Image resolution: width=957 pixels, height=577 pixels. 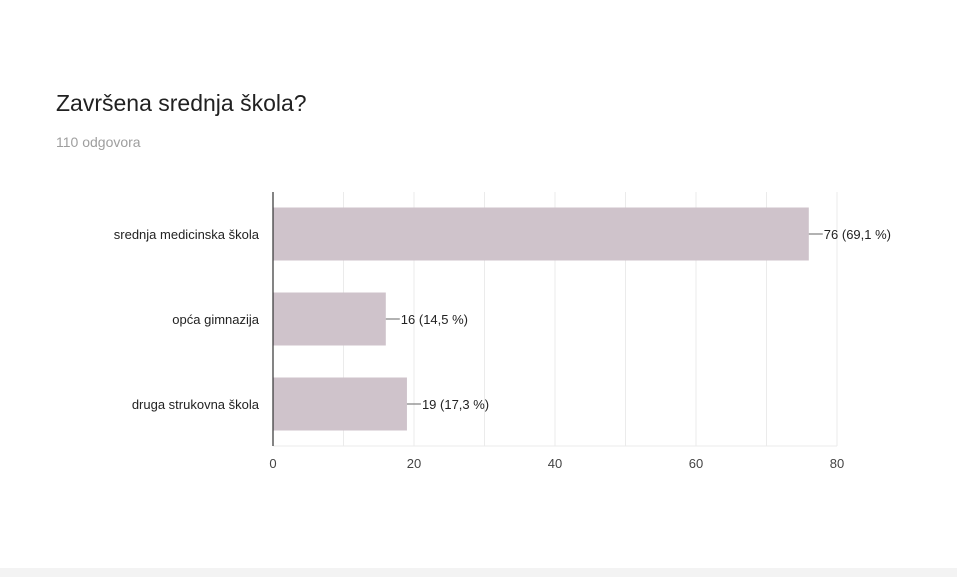 What do you see at coordinates (434, 319) in the screenshot?
I see `value-label: 16 (14,5 %)` at bounding box center [434, 319].